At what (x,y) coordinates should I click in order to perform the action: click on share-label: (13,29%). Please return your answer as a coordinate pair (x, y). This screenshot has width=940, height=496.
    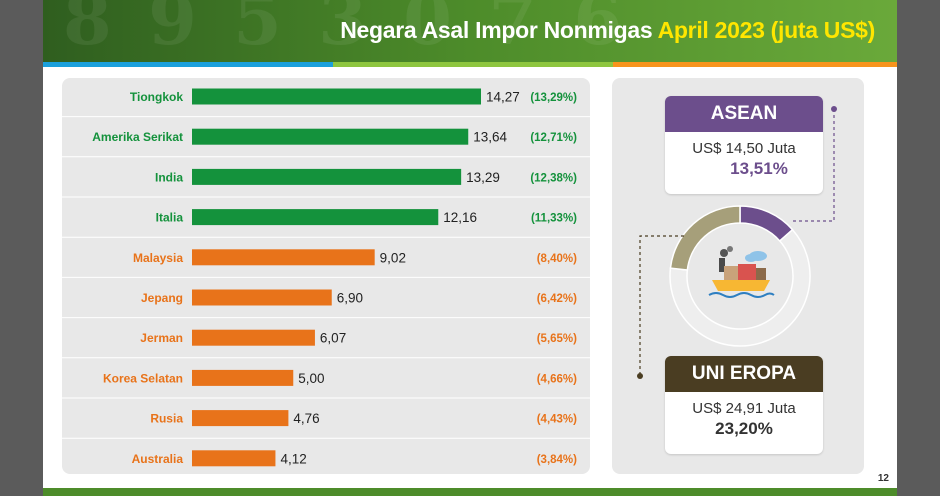
    Looking at the image, I should click on (553, 98).